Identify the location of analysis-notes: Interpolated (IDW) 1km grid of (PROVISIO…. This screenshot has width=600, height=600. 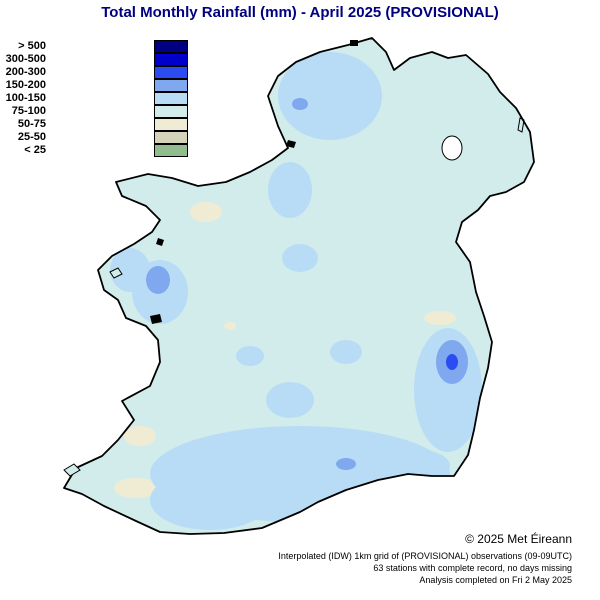
(425, 568).